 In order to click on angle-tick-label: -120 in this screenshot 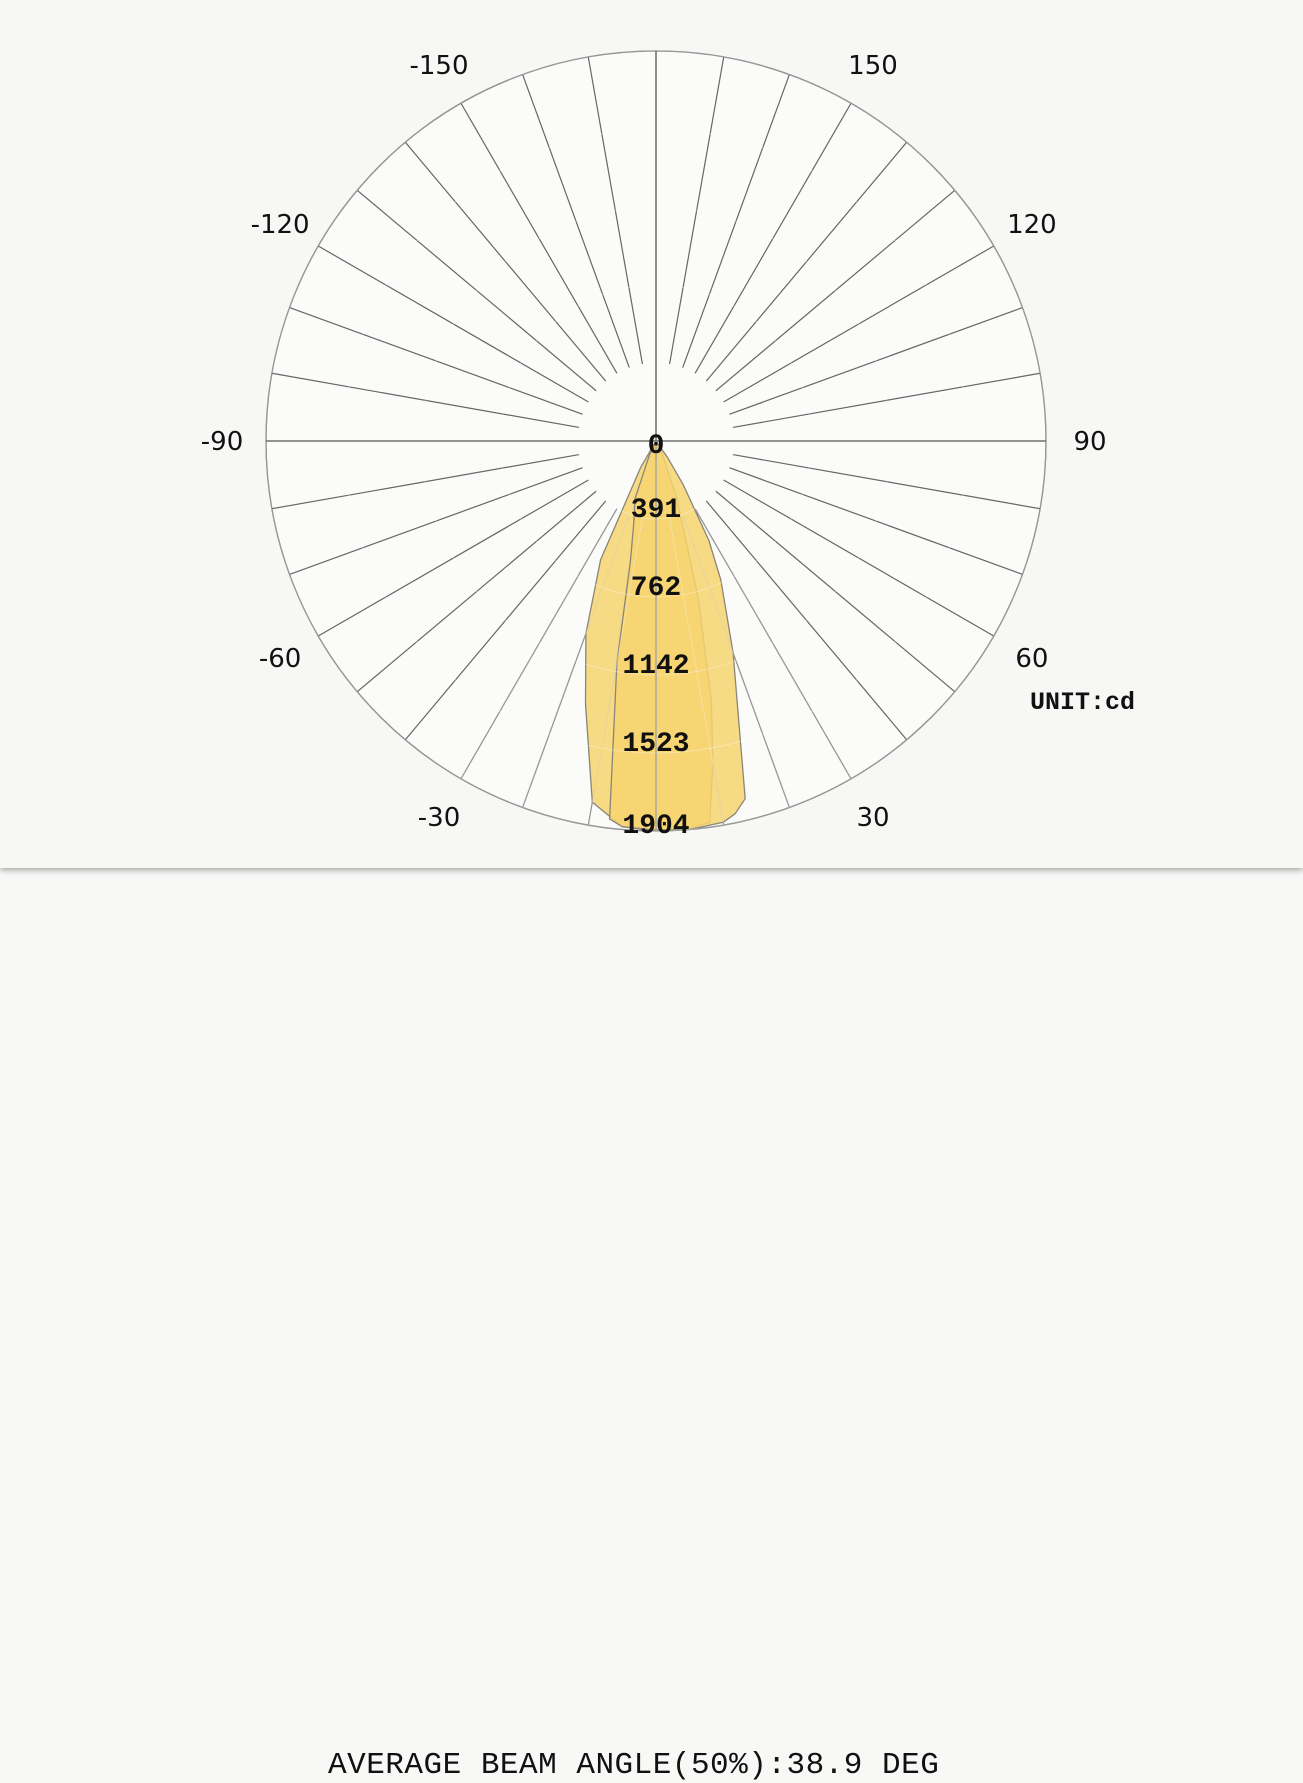, I will do `click(280, 225)`.